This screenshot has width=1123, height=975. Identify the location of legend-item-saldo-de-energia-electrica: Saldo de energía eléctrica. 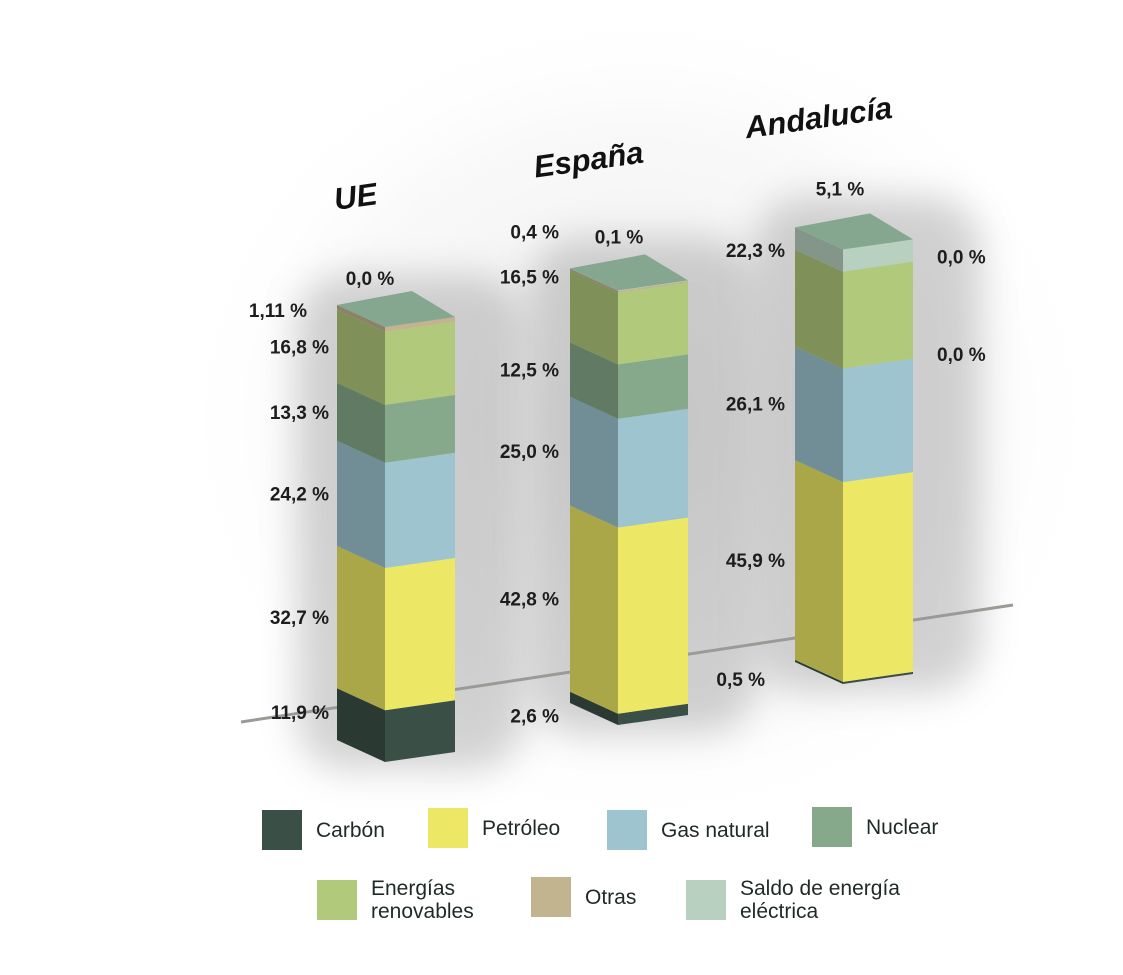
(793, 900).